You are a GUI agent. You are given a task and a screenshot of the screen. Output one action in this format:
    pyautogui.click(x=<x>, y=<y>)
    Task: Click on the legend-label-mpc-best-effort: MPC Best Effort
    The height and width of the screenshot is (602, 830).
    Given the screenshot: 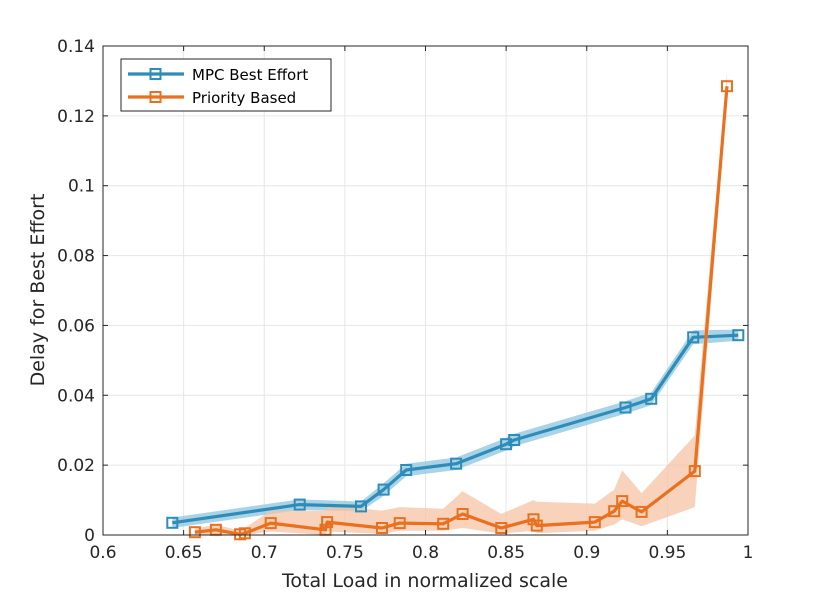 What is the action you would take?
    pyautogui.click(x=250, y=75)
    